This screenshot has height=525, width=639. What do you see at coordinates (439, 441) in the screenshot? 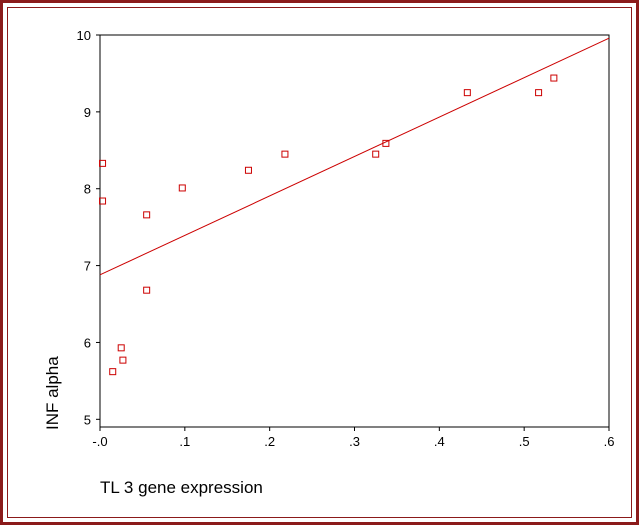
I see `x-tick-label: .4` at bounding box center [439, 441].